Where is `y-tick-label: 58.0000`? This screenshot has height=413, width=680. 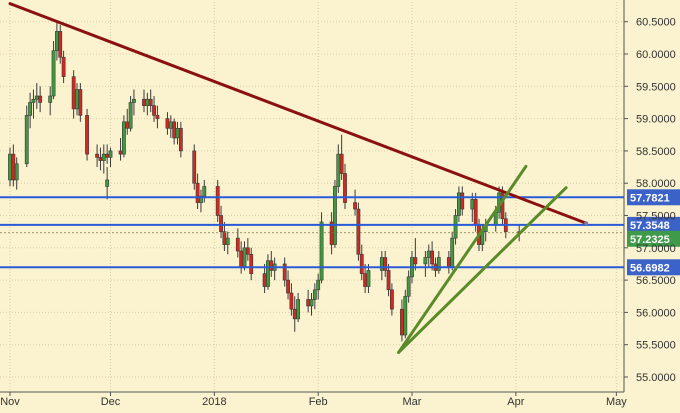
y-tick-label: 58.0000 is located at coordinates (656, 184).